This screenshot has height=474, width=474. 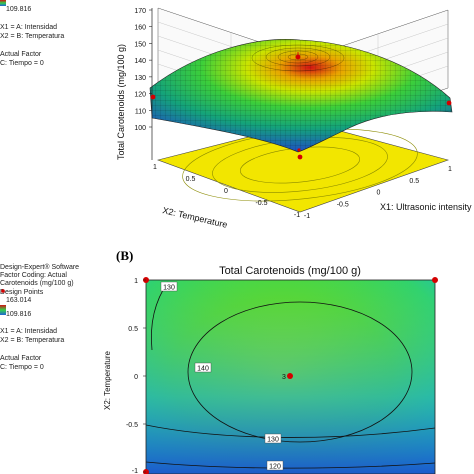 I want to click on contour-label-130: 130, so click(x=273, y=440).